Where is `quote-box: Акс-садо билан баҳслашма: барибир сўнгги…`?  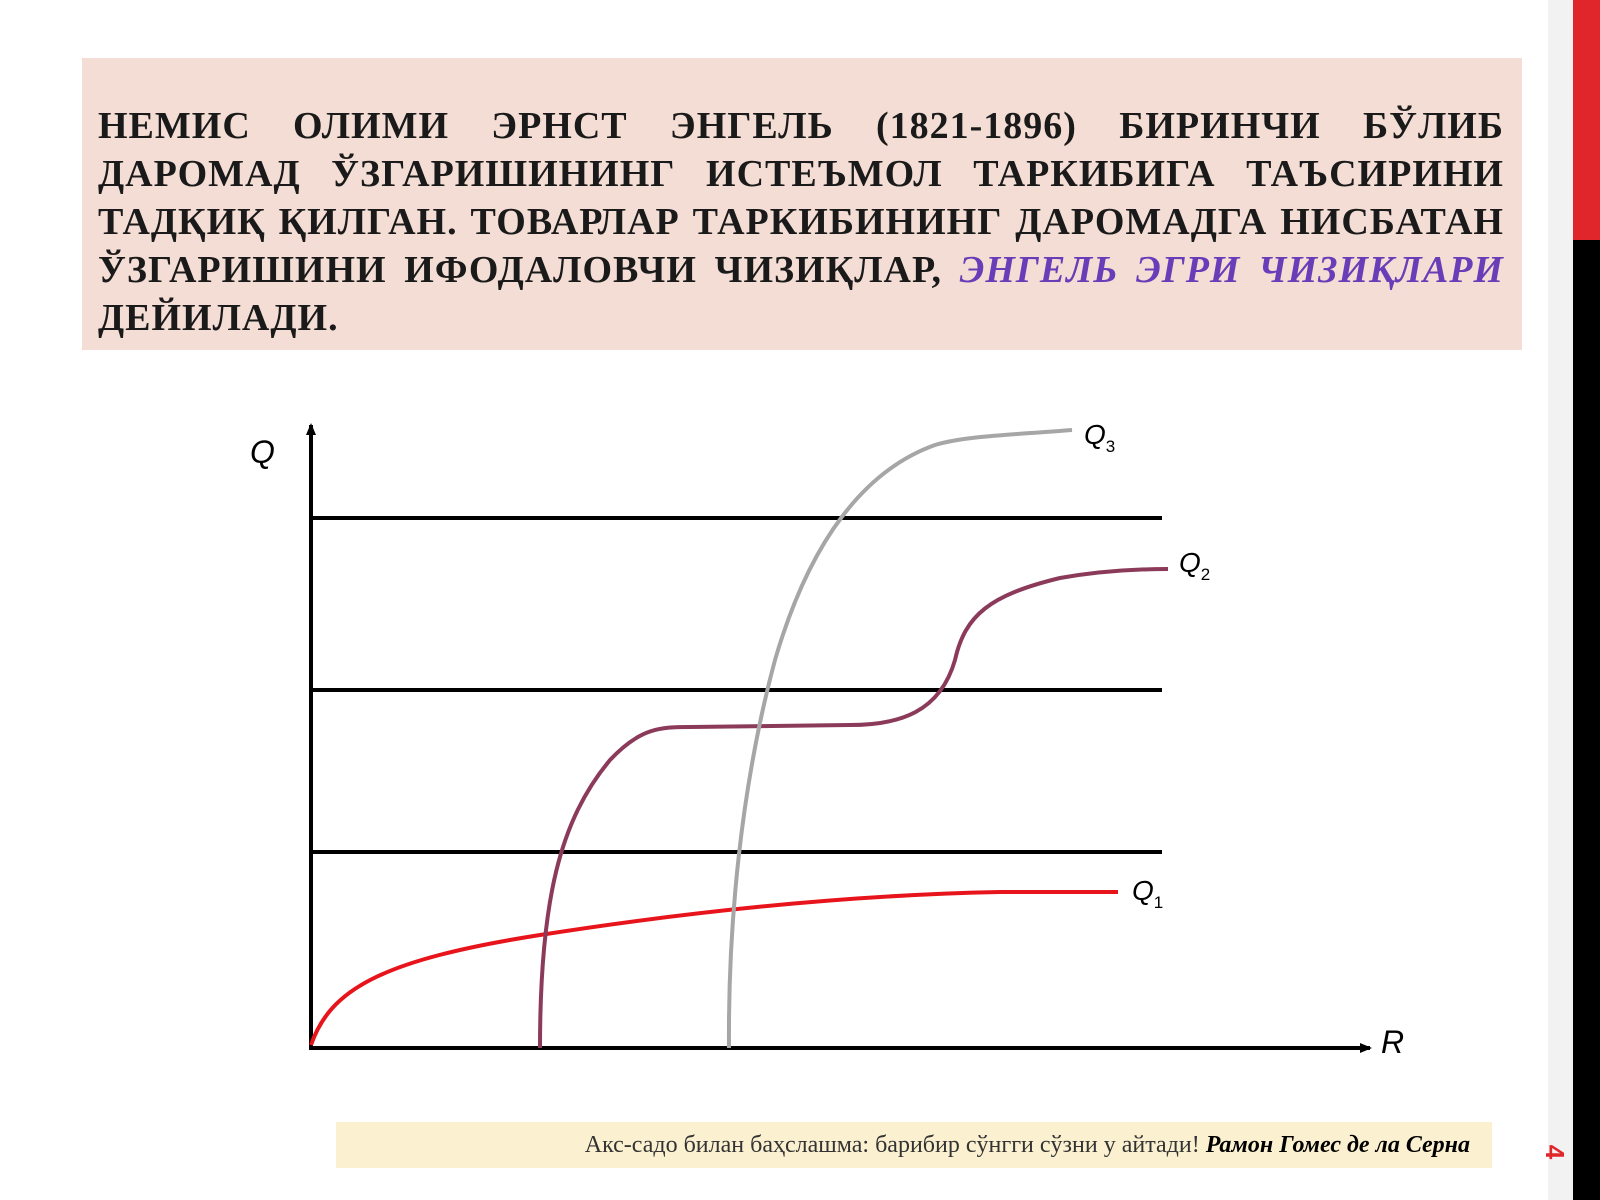 quote-box: Акс-садо билан баҳслашма: барибир сўнгги… is located at coordinates (914, 1145).